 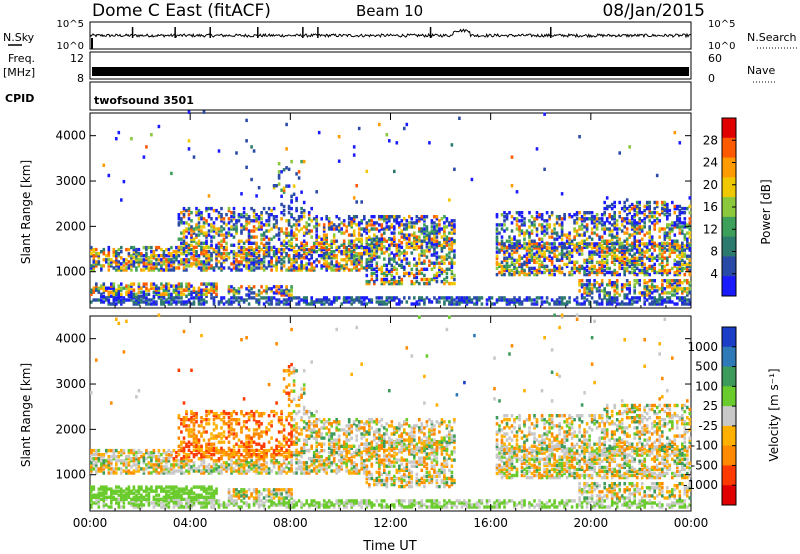 I want to click on power-colorbar-label: Power [dB], so click(x=766, y=211).